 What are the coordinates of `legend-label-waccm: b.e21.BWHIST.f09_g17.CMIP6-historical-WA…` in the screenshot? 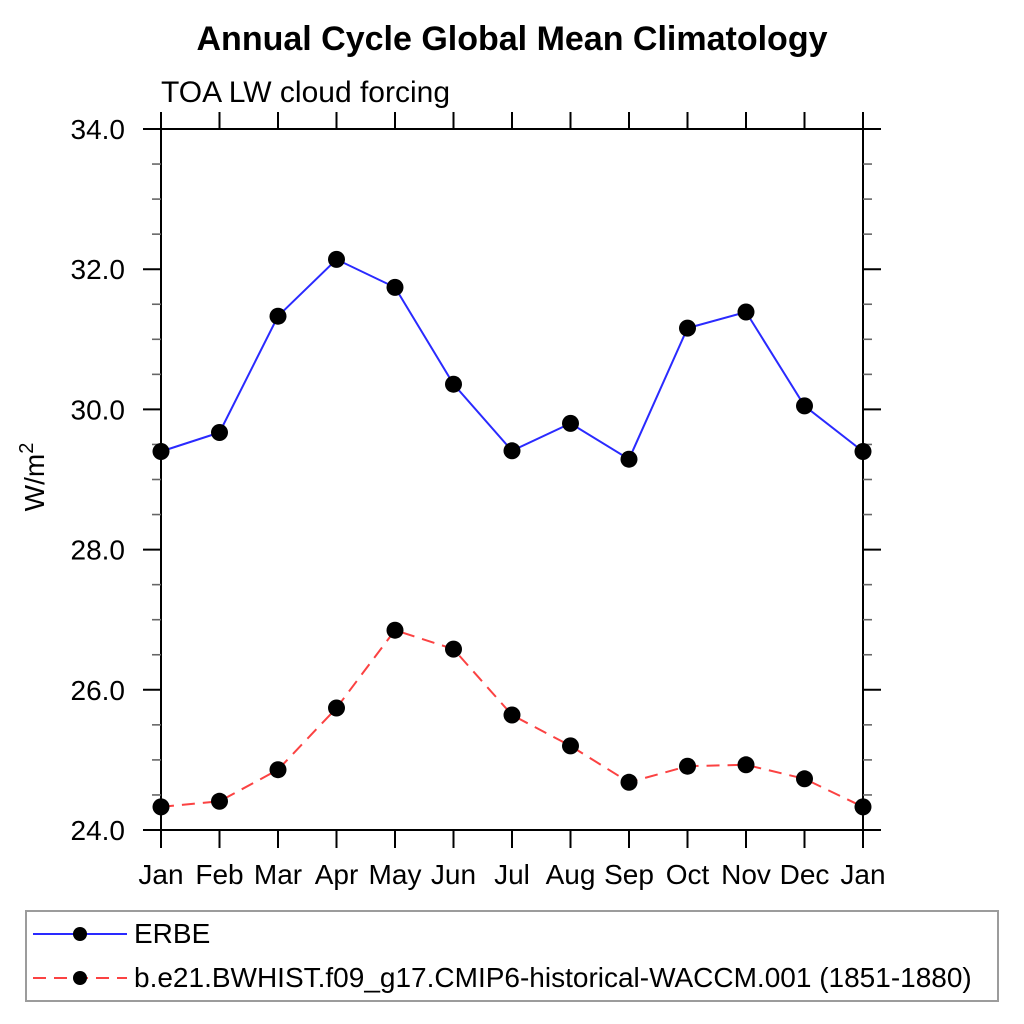 It's located at (553, 977).